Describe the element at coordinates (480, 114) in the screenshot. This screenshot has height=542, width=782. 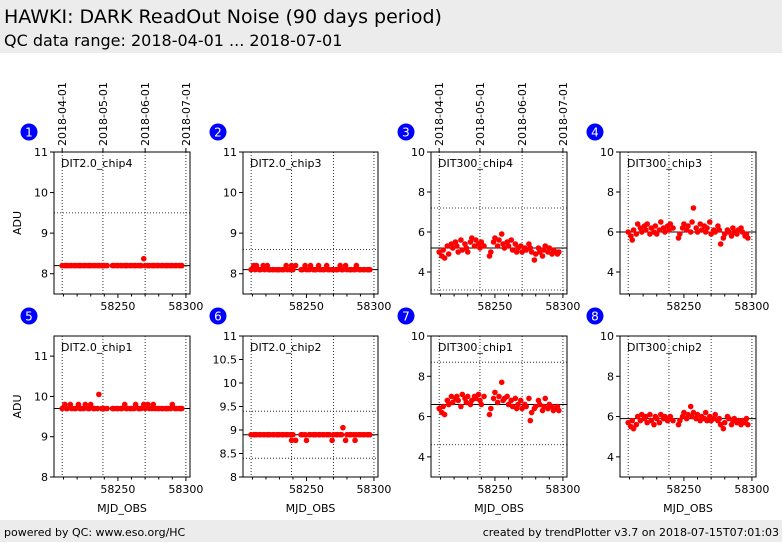
I see `top-date-label: 2018-05-01` at that location.